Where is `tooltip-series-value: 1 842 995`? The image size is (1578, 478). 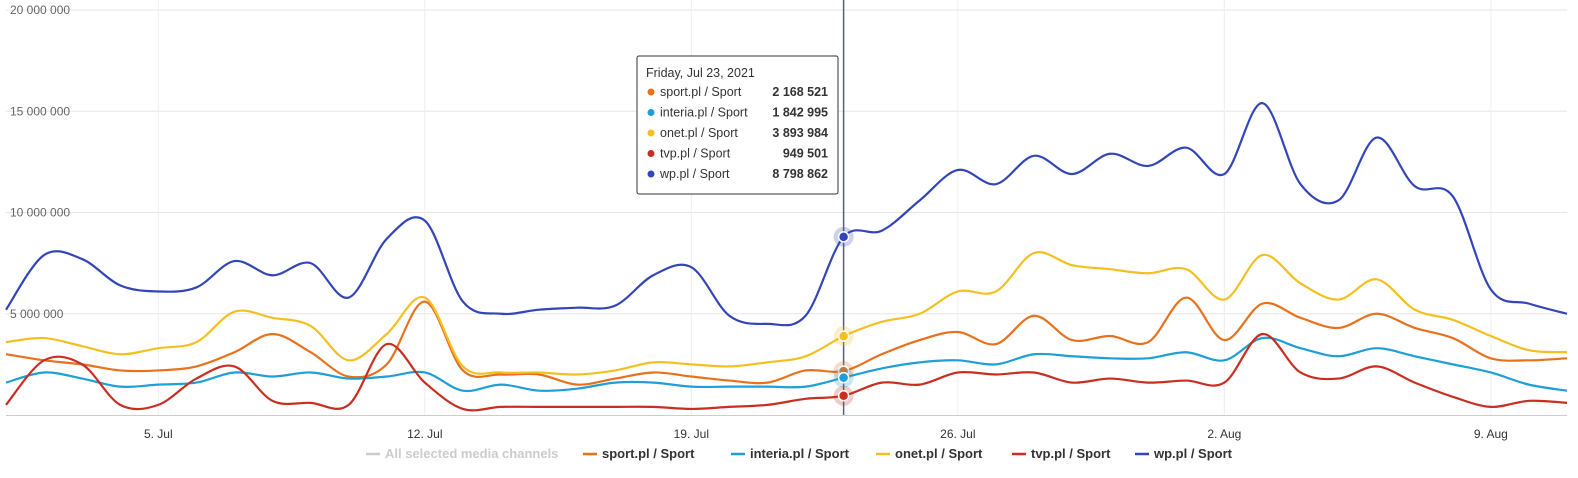 tooltip-series-value: 1 842 995 is located at coordinates (800, 113).